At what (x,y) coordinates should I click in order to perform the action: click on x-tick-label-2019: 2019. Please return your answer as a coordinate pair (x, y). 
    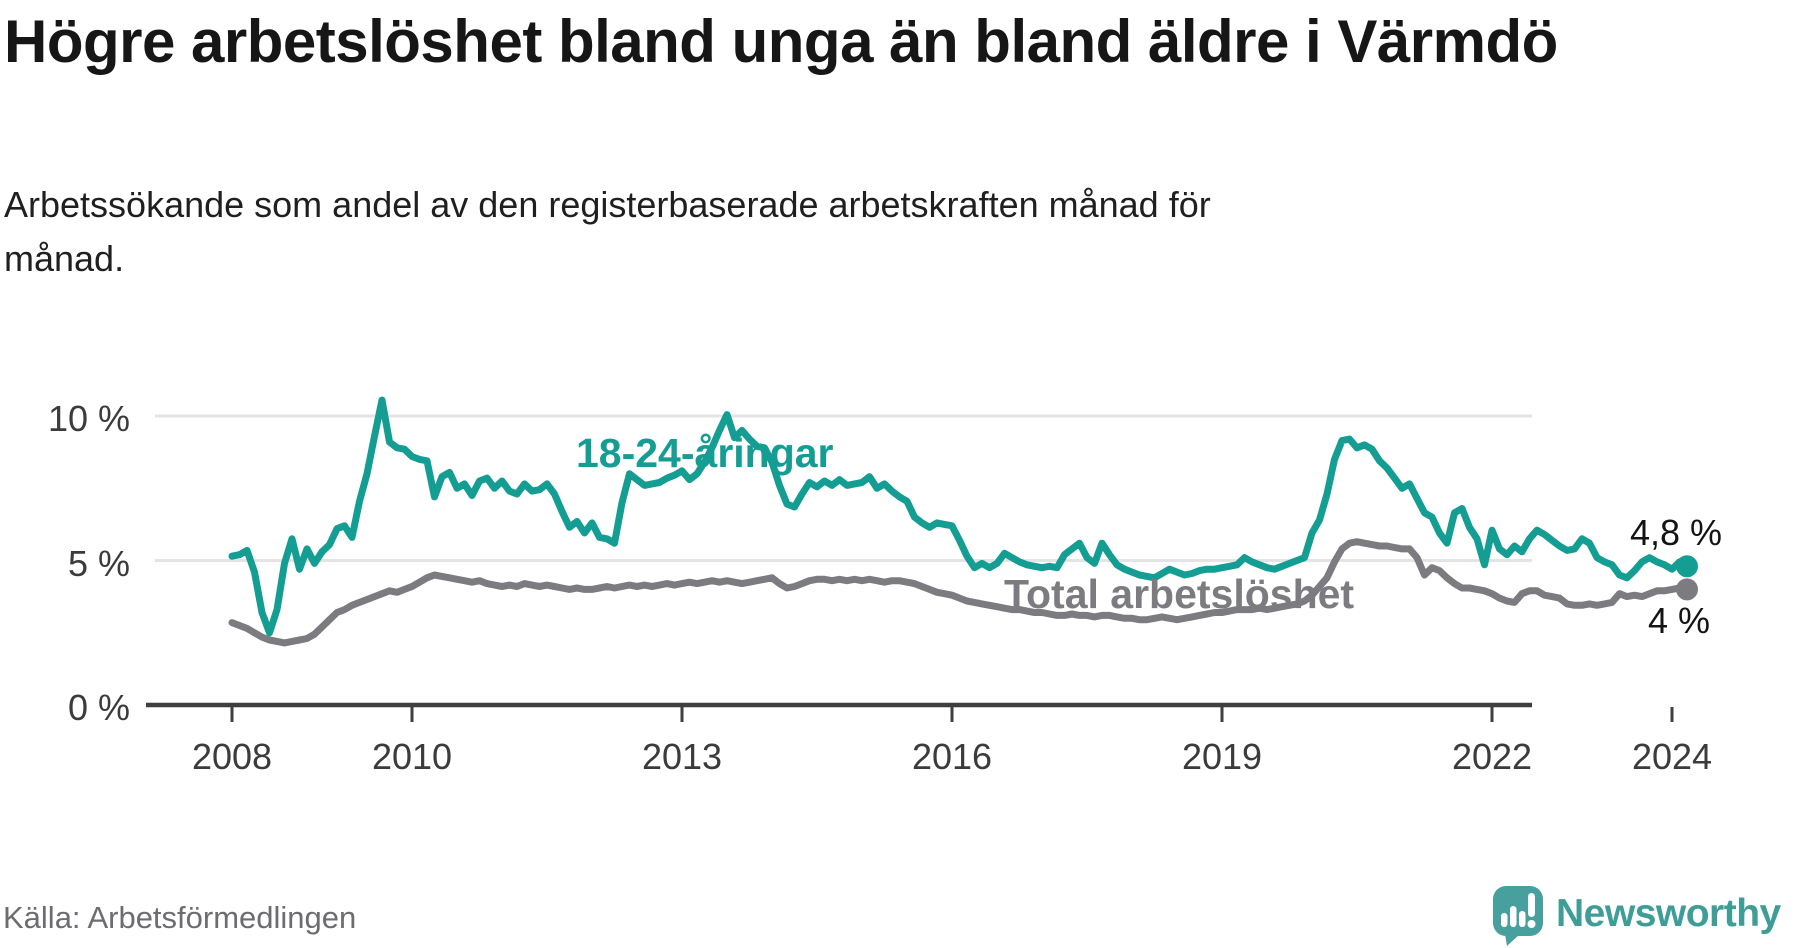
    Looking at the image, I should click on (1222, 756).